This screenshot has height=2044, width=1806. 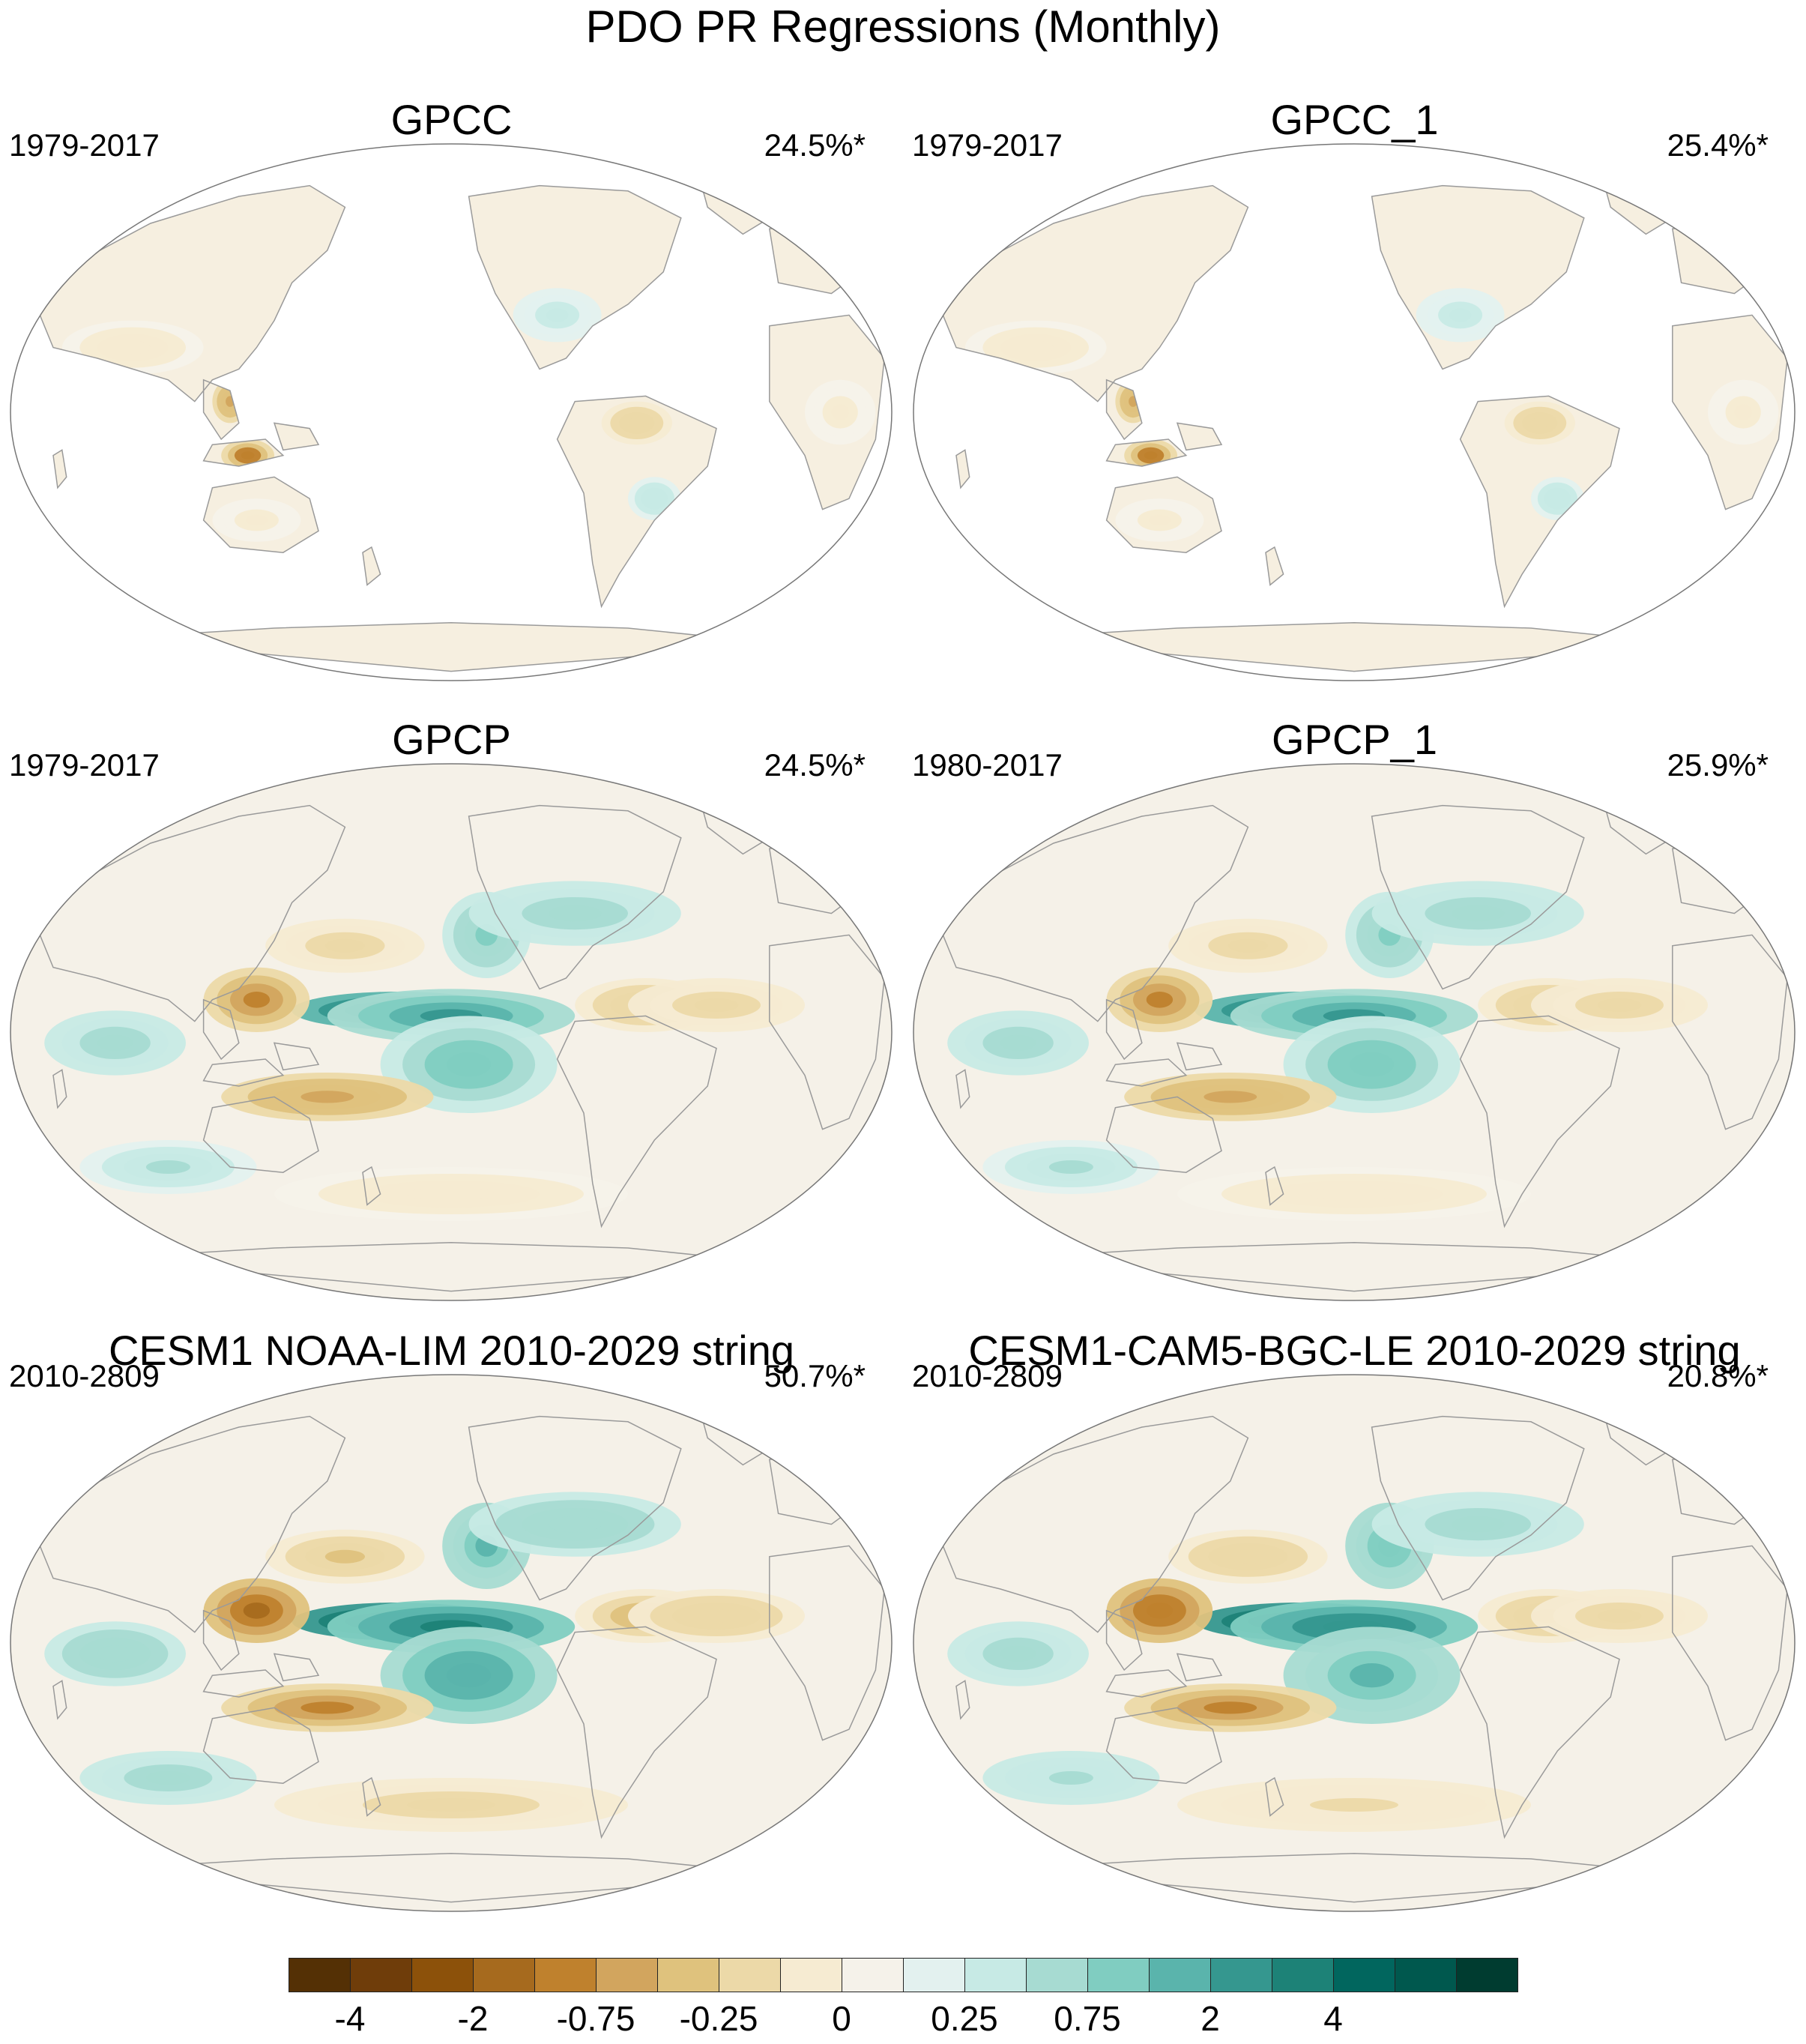 What do you see at coordinates (1354, 120) in the screenshot?
I see `panel-title: GPCC_1` at bounding box center [1354, 120].